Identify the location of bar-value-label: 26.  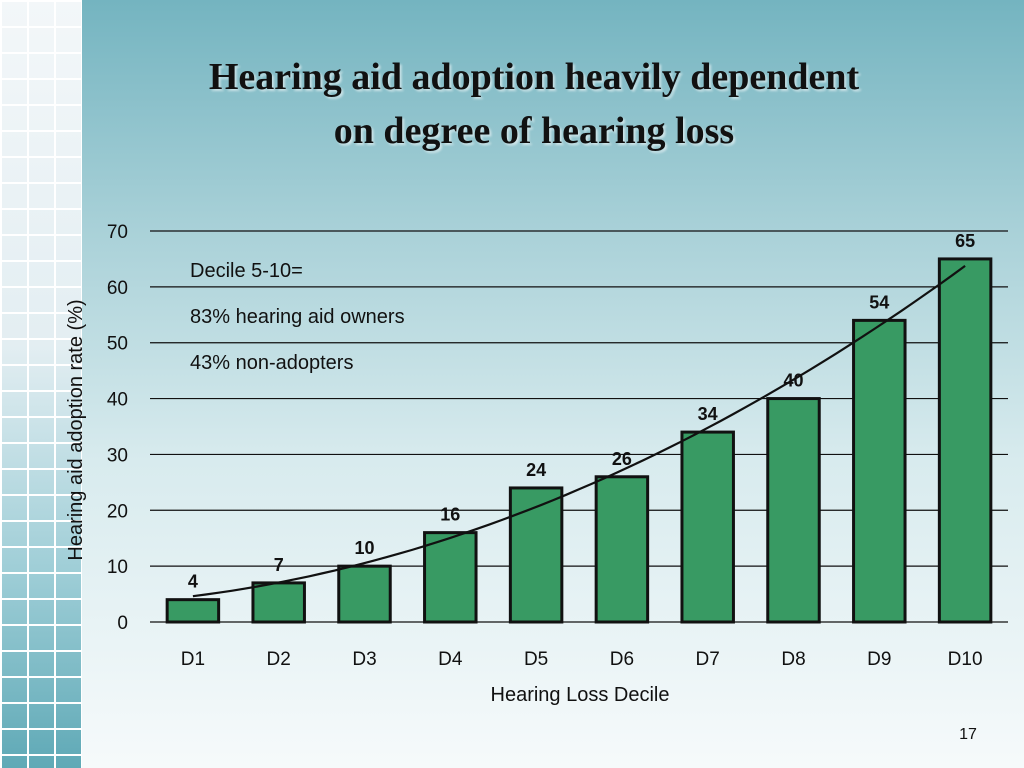
(622, 459).